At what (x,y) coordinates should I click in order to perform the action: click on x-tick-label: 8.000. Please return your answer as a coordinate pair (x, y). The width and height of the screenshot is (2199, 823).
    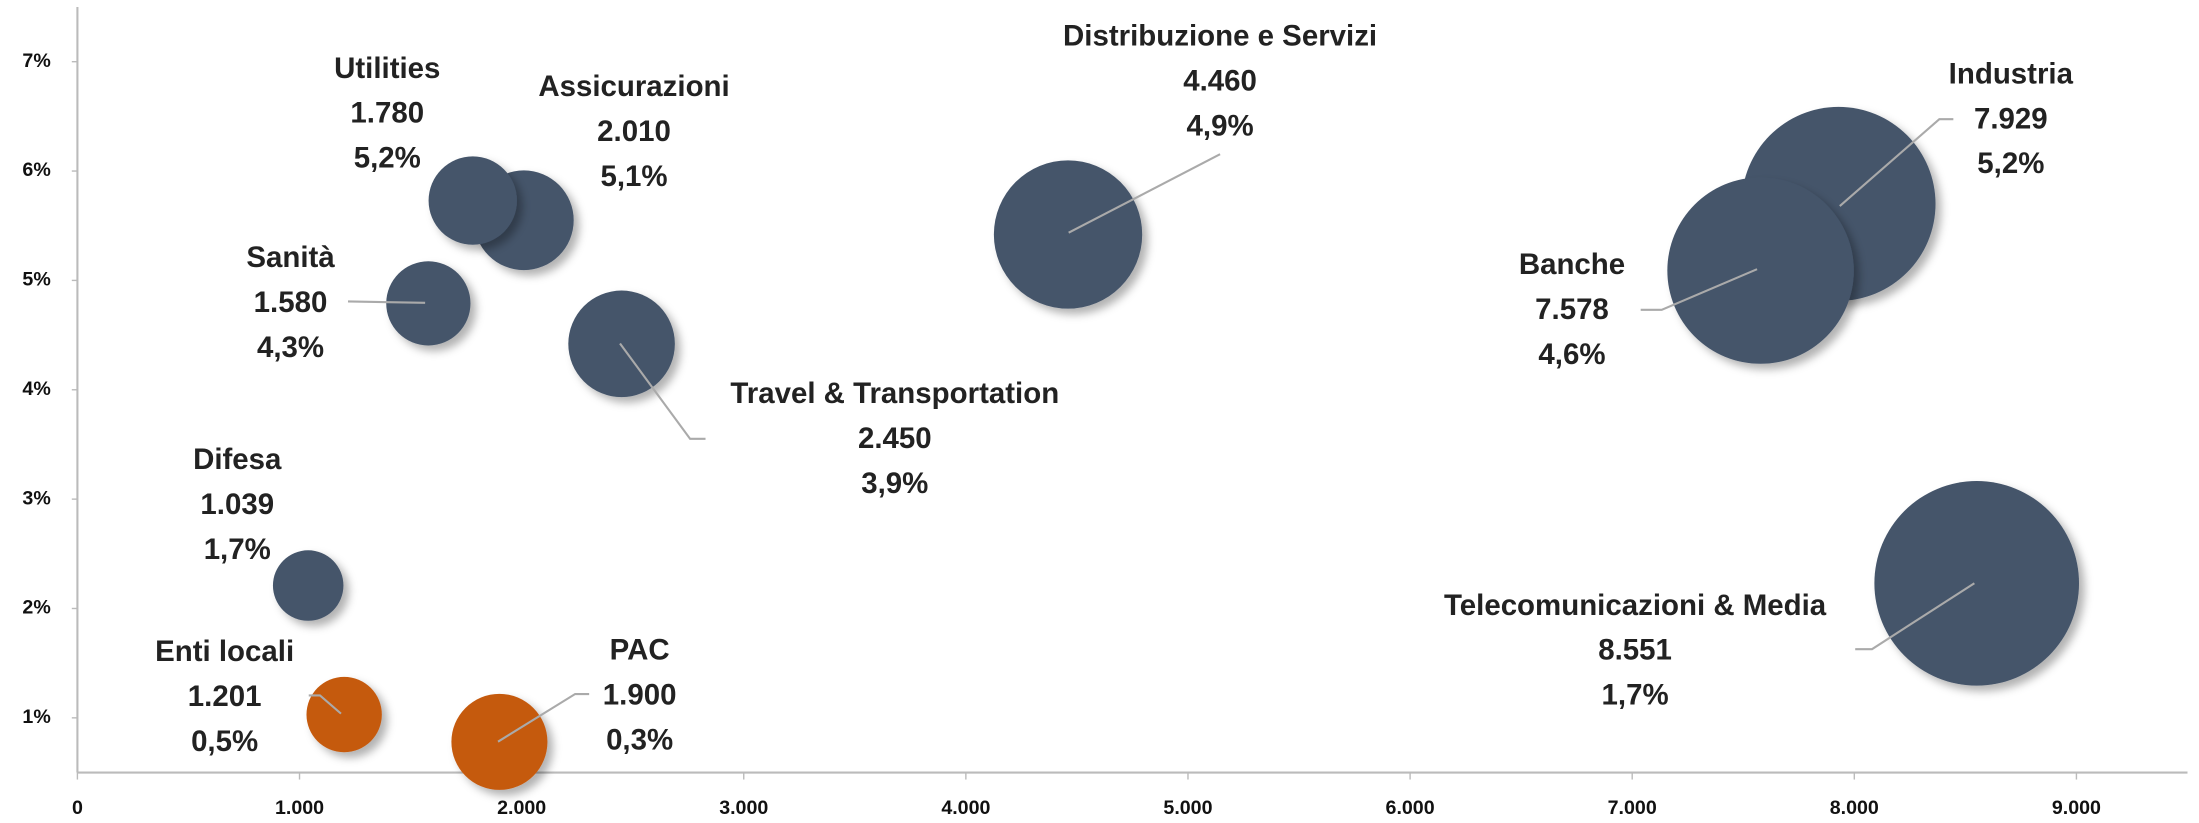
    Looking at the image, I should click on (1854, 808).